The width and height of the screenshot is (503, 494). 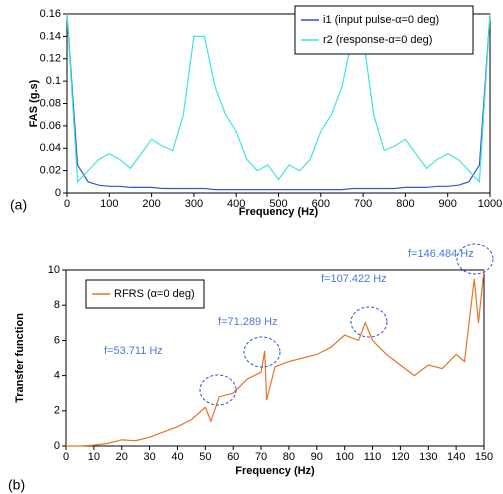 I want to click on y-tick-label: 0.02, so click(x=50, y=171).